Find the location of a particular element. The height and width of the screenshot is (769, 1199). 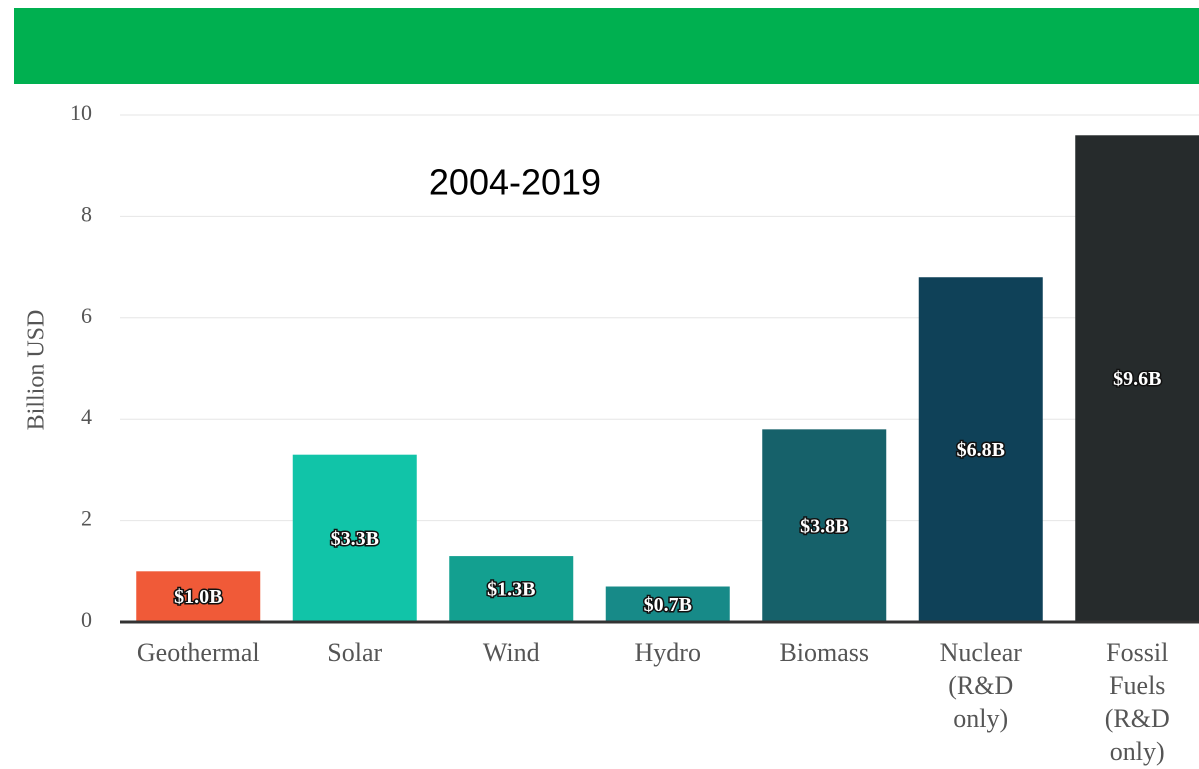

value-label: $3.8B is located at coordinates (824, 526).